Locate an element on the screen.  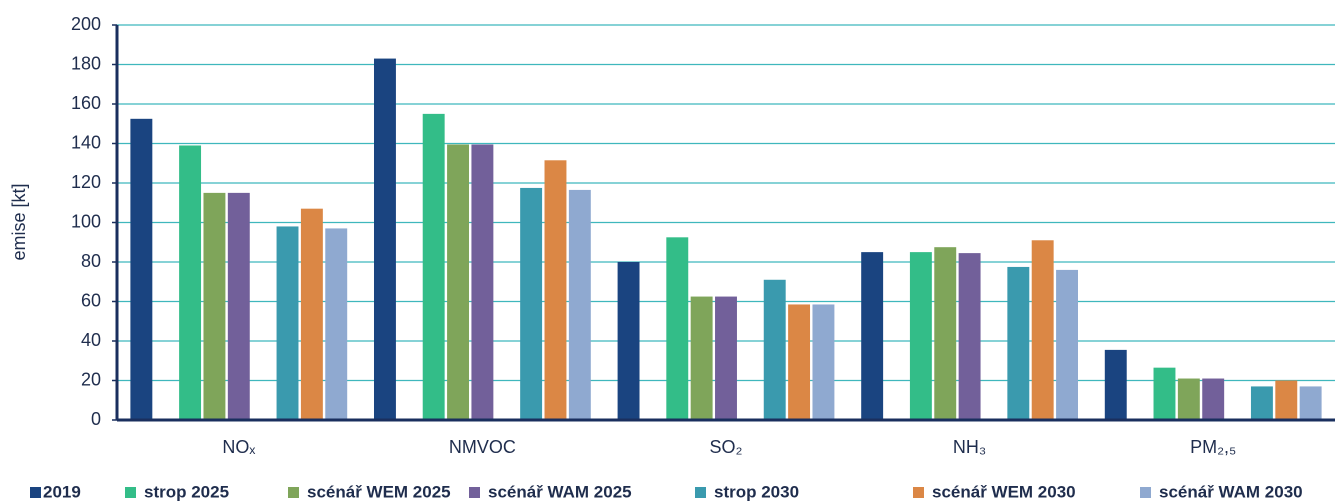
legend-label: scénář WAM 2030 is located at coordinates (1231, 491).